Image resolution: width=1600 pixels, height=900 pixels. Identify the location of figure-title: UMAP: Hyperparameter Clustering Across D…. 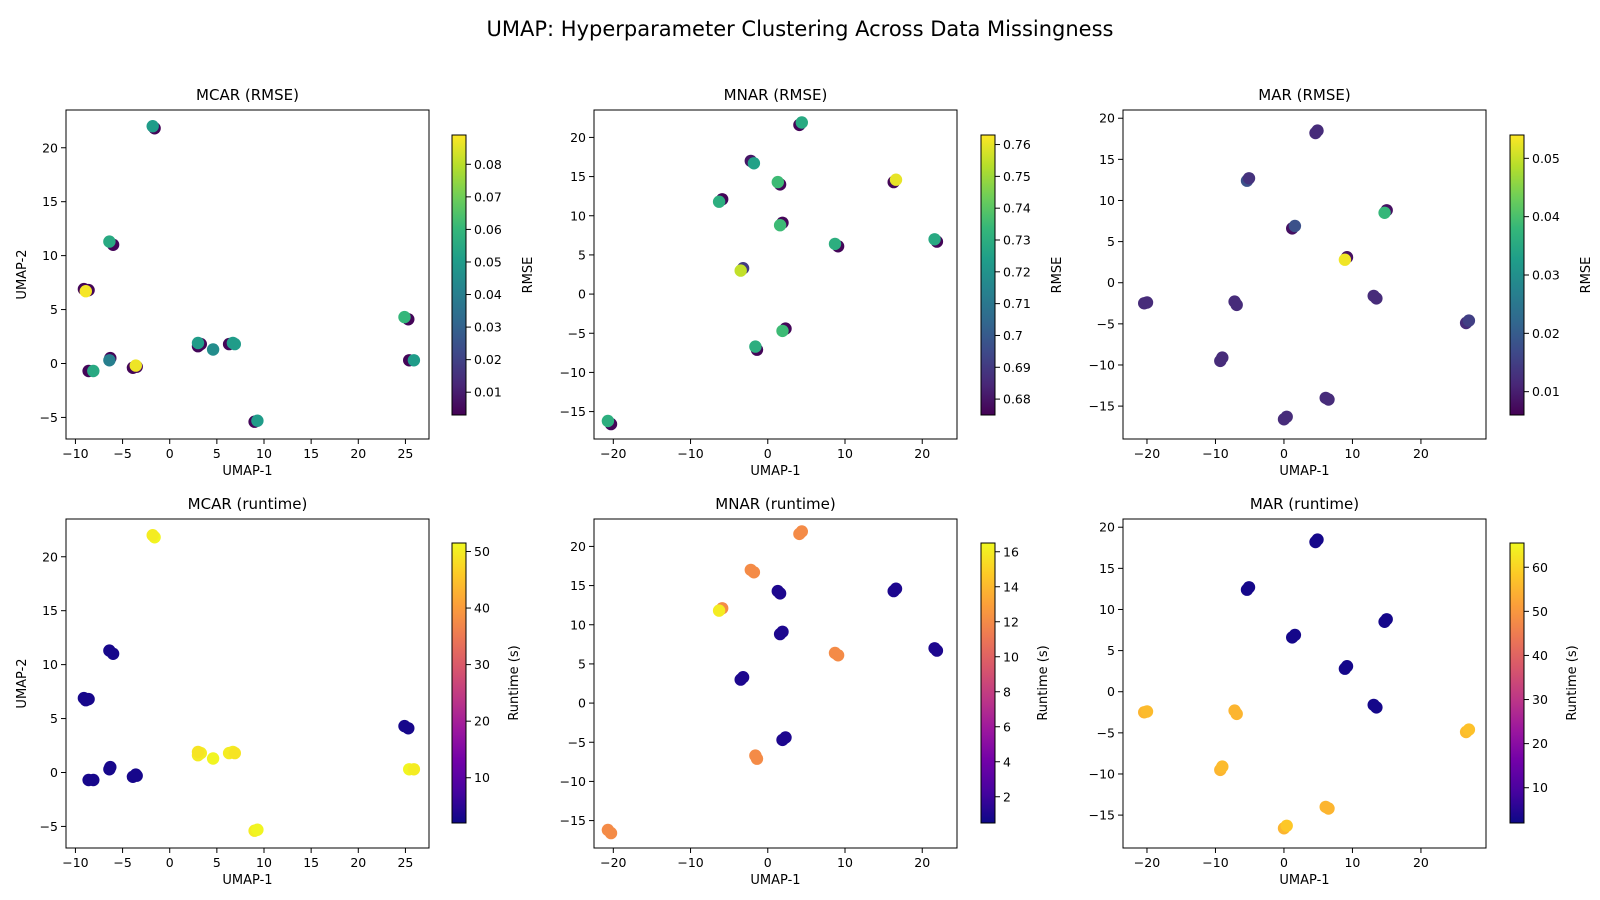
(800, 29).